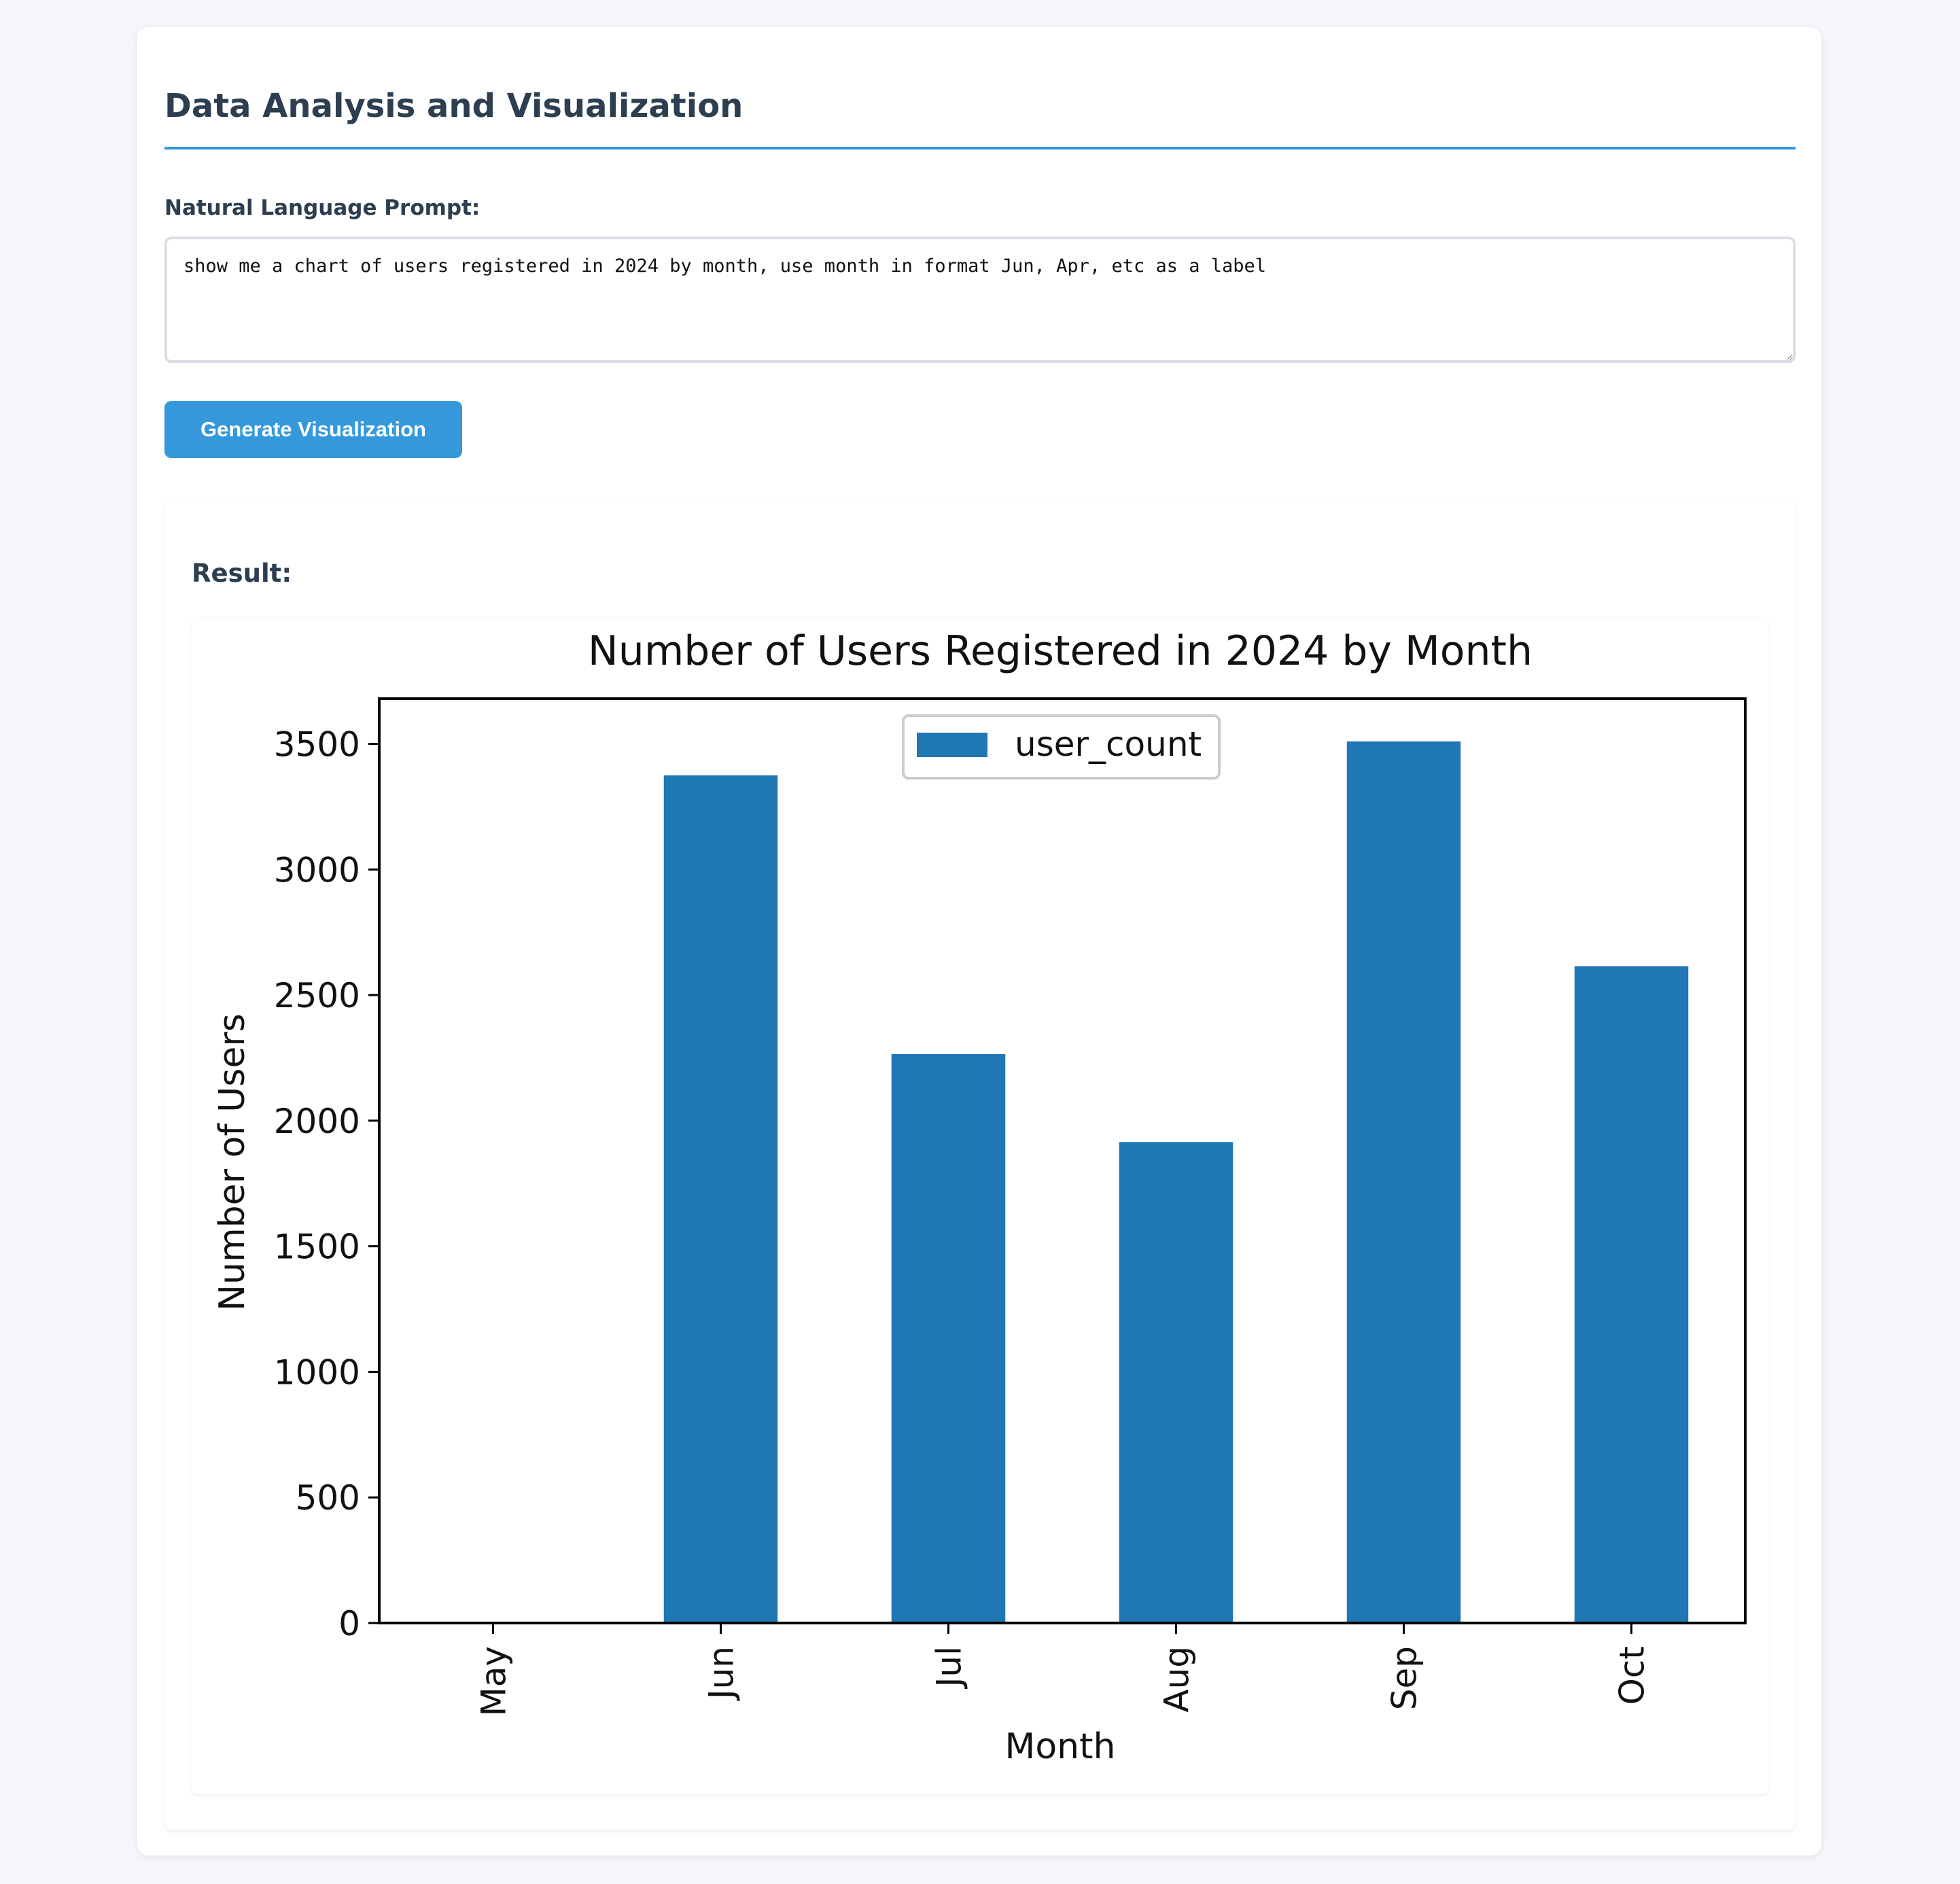 This screenshot has width=1960, height=1884. Describe the element at coordinates (1404, 1678) in the screenshot. I see `x-tick-label-sep: Sep` at that location.